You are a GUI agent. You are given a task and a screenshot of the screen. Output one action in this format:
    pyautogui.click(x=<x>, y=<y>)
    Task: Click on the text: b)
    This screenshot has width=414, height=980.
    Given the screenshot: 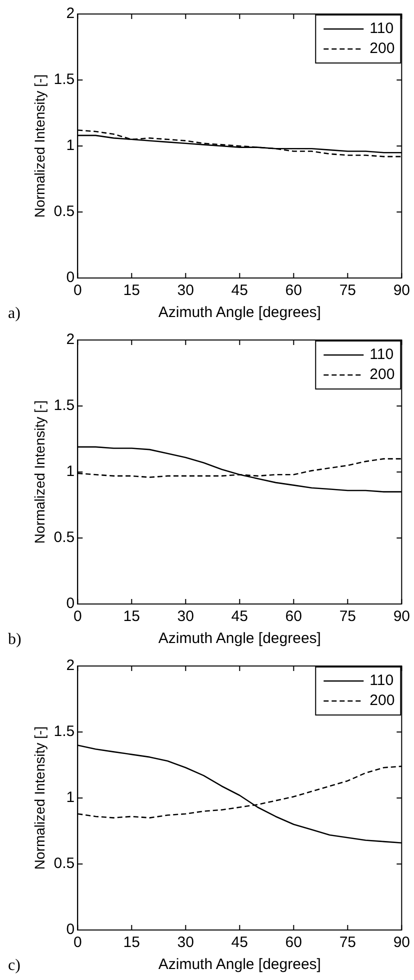 What is the action you would take?
    pyautogui.click(x=15, y=639)
    